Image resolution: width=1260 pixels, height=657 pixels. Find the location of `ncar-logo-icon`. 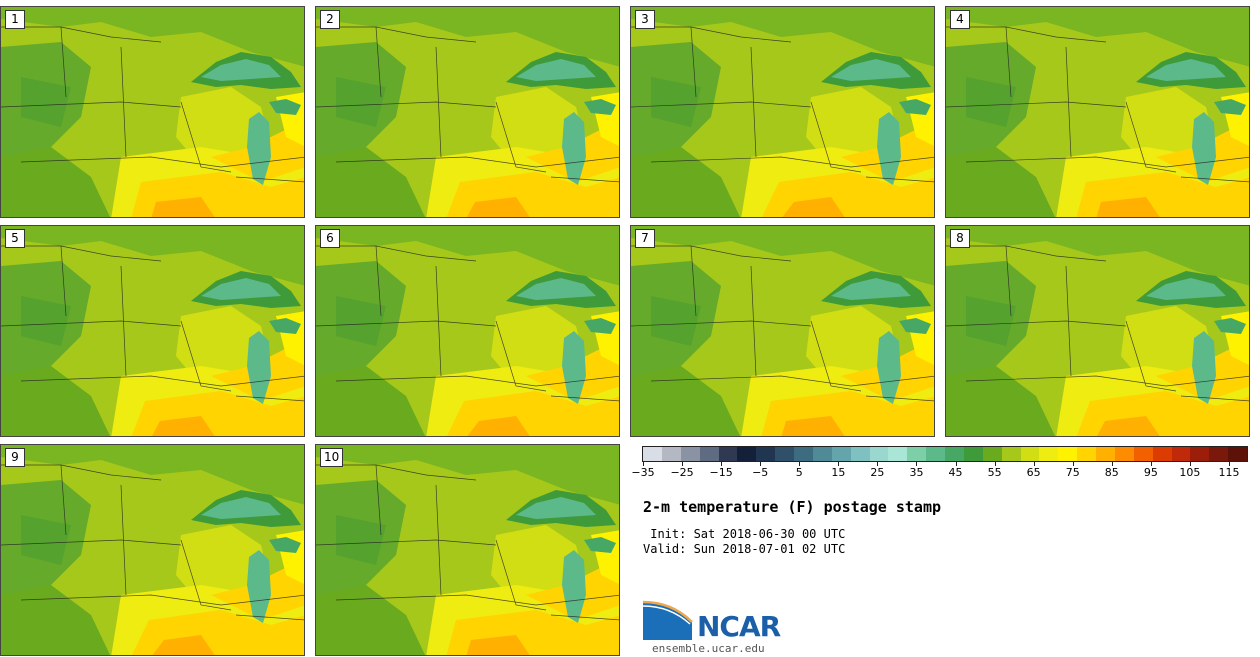

ncar-logo-icon is located at coordinates (667, 620).